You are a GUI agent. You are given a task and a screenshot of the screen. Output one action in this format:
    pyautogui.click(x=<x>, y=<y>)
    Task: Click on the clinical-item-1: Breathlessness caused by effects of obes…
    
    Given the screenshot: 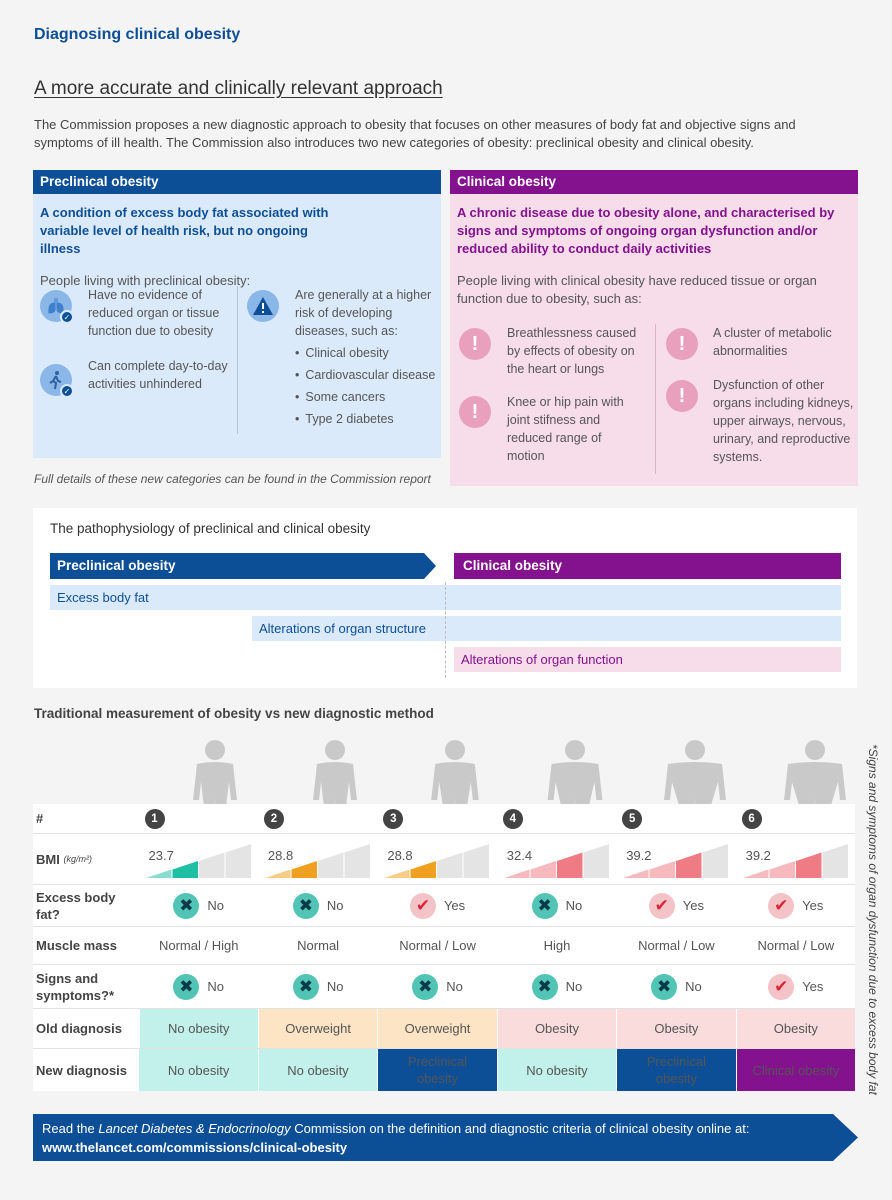 What is the action you would take?
    pyautogui.click(x=572, y=351)
    